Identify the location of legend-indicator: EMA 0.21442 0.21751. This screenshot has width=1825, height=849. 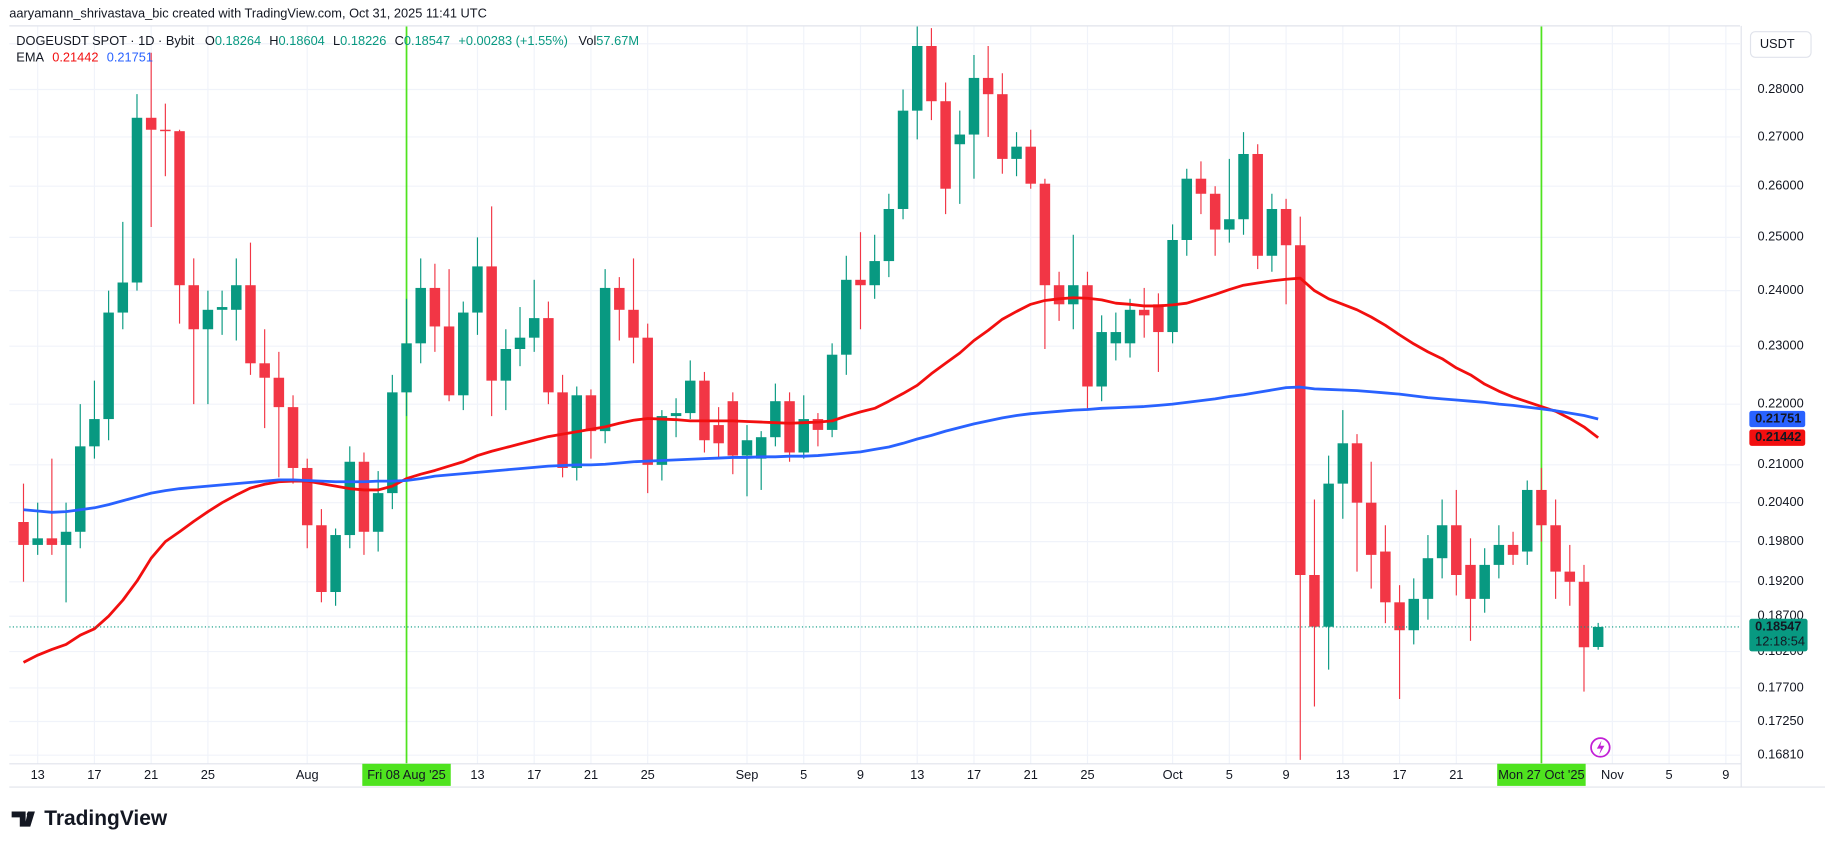
(84, 57).